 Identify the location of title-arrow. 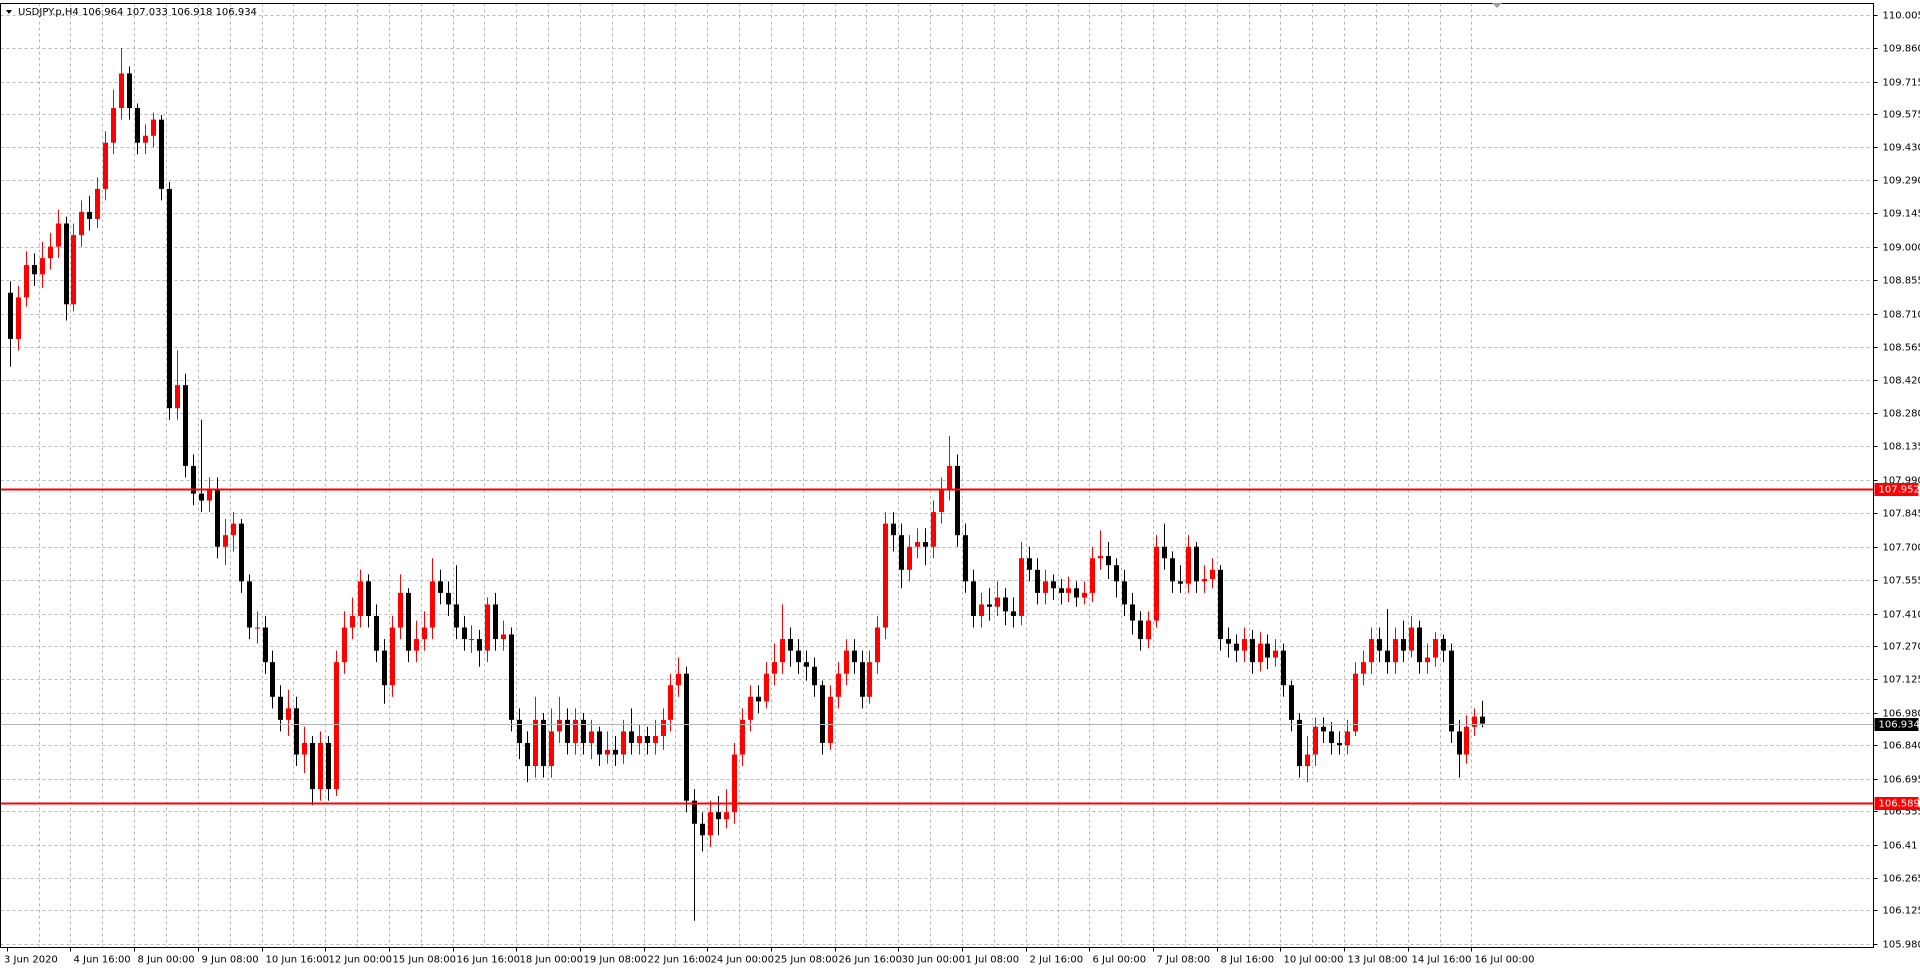
(9, 12).